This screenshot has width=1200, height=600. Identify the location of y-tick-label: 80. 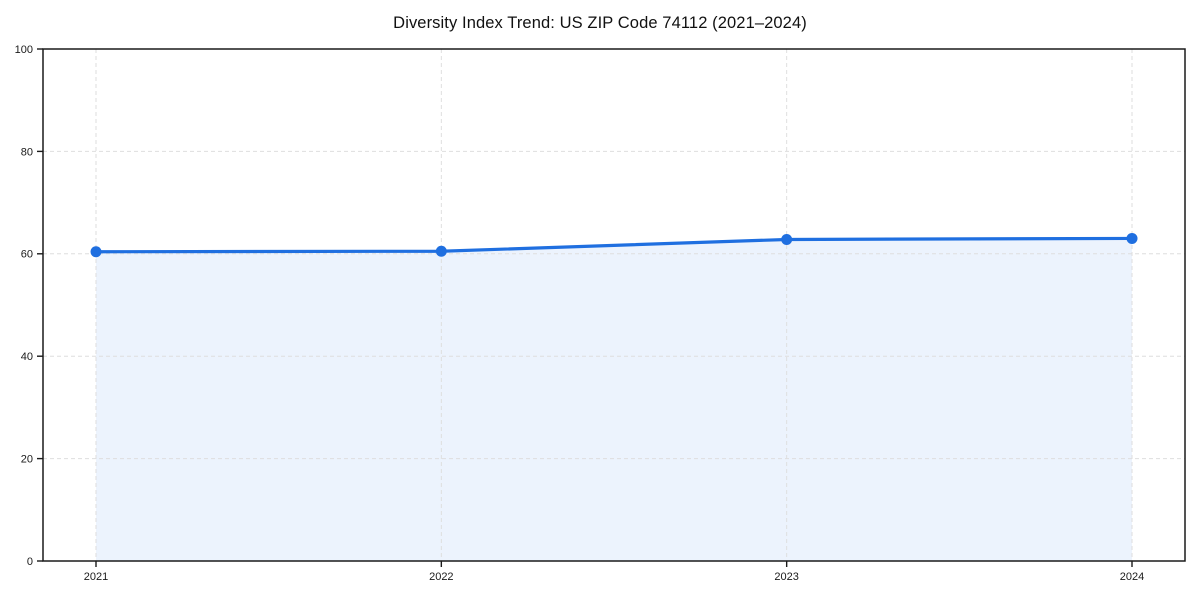
(27, 152).